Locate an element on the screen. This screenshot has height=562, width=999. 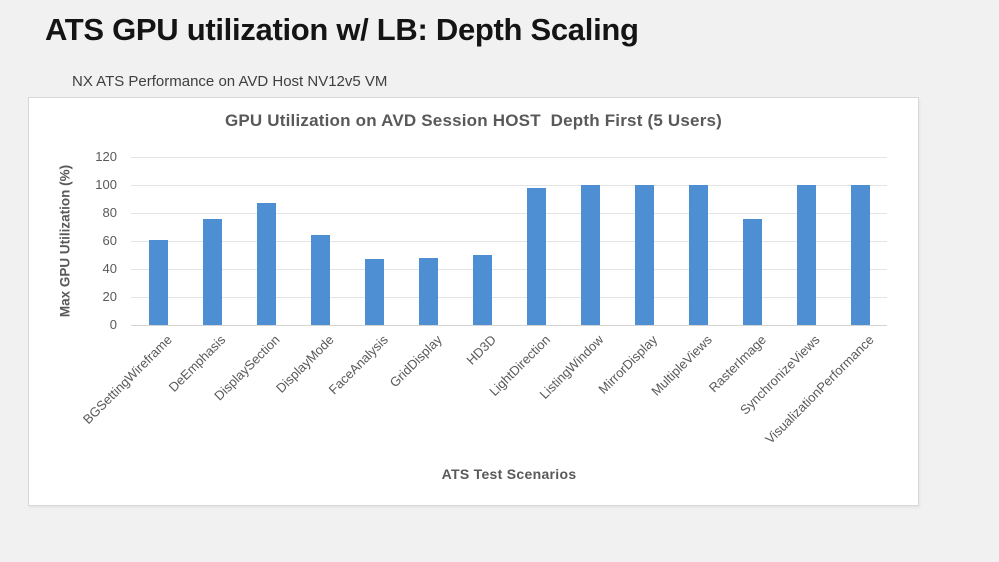
x-axis-title: ATS Test Scenarios is located at coordinates (509, 474).